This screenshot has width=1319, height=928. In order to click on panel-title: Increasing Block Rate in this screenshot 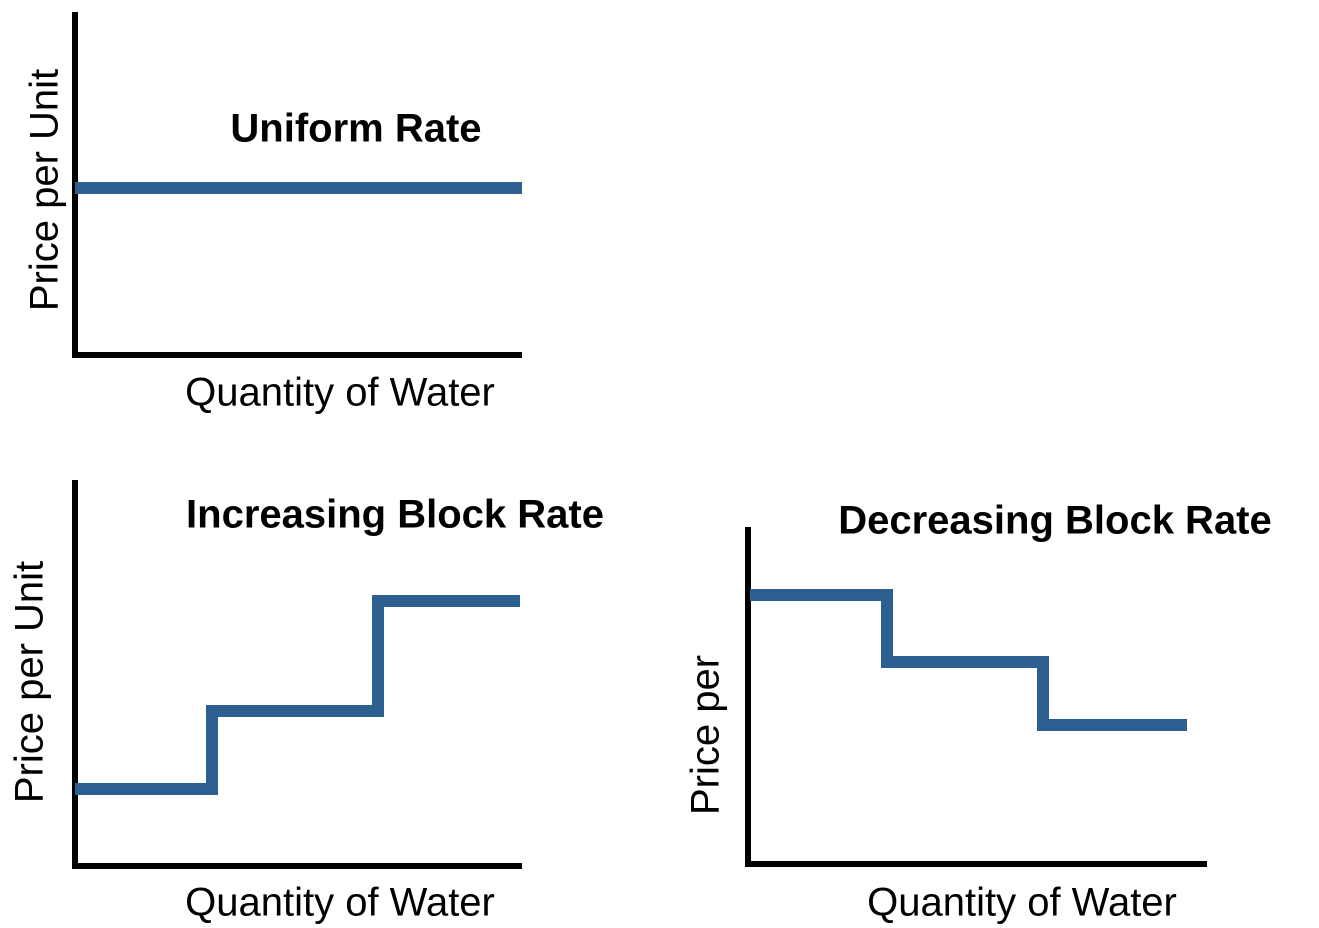, I will do `click(395, 515)`.